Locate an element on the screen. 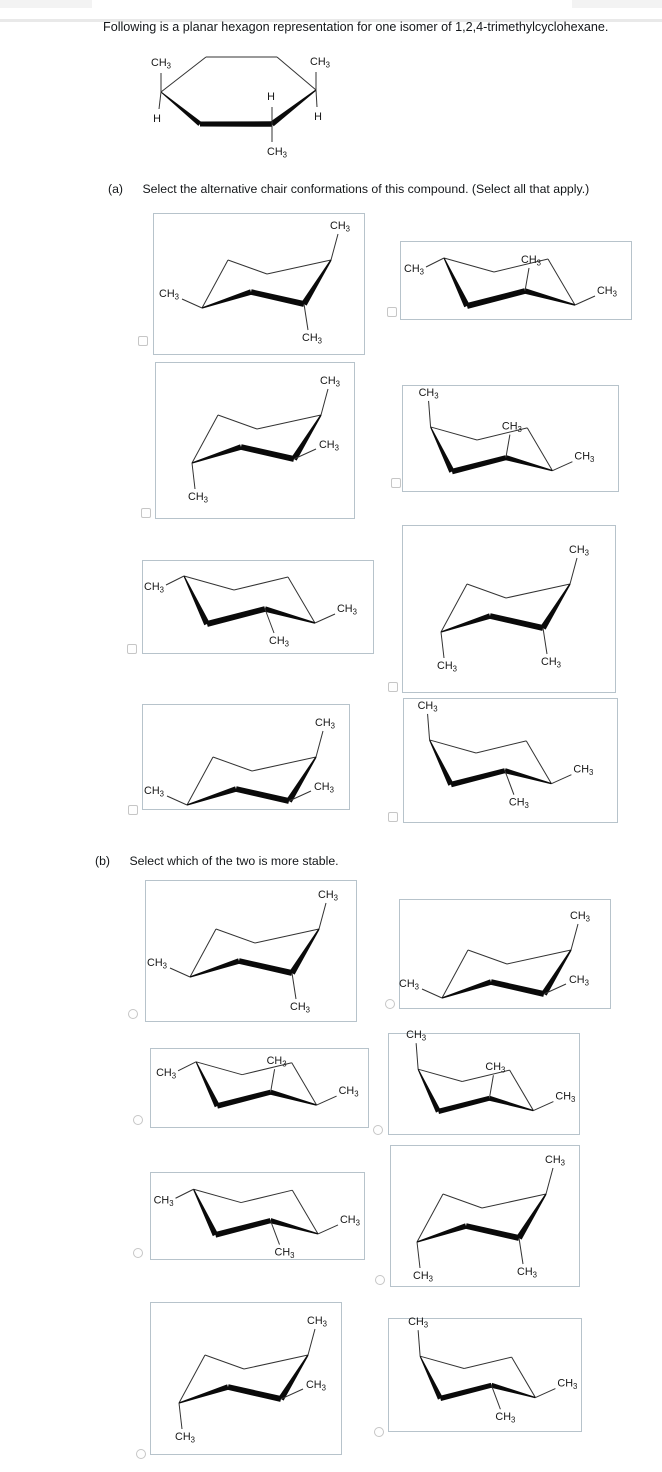  option-b2-figure: CH3 CH3 CH3 is located at coordinates (505, 954).